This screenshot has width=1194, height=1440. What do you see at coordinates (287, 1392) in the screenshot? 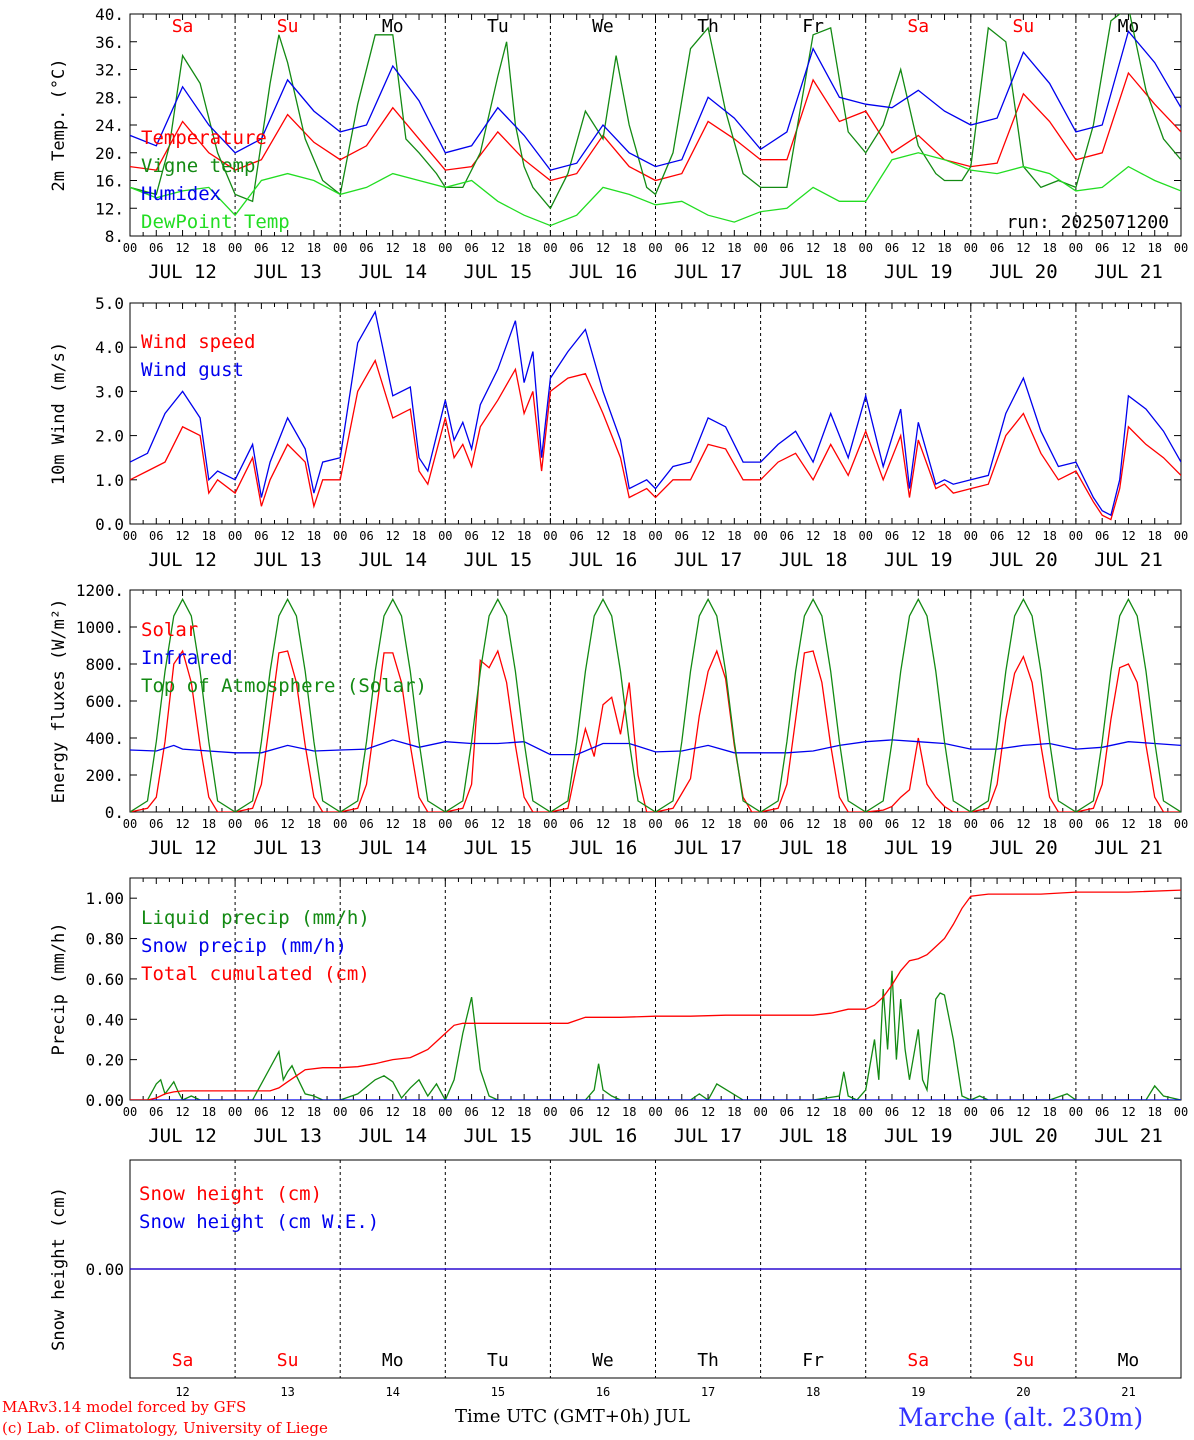
I see `day-number-label: 13` at bounding box center [287, 1392].